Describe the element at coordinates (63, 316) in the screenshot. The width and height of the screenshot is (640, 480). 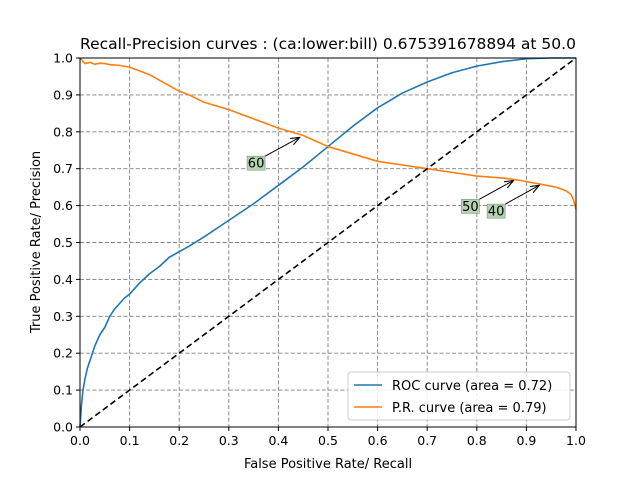
I see `y-tick-label: 0.3` at that location.